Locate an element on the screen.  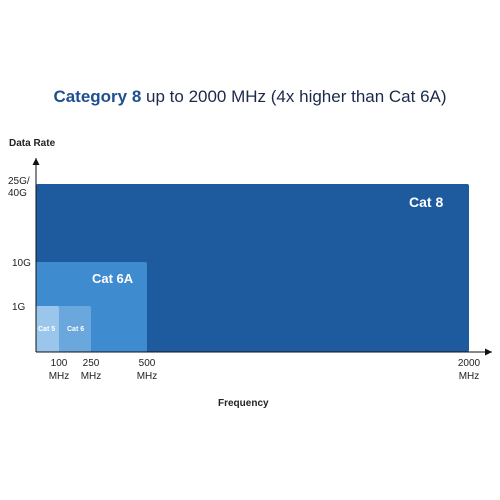
series-label-cat-8: Cat 8 is located at coordinates (426, 202).